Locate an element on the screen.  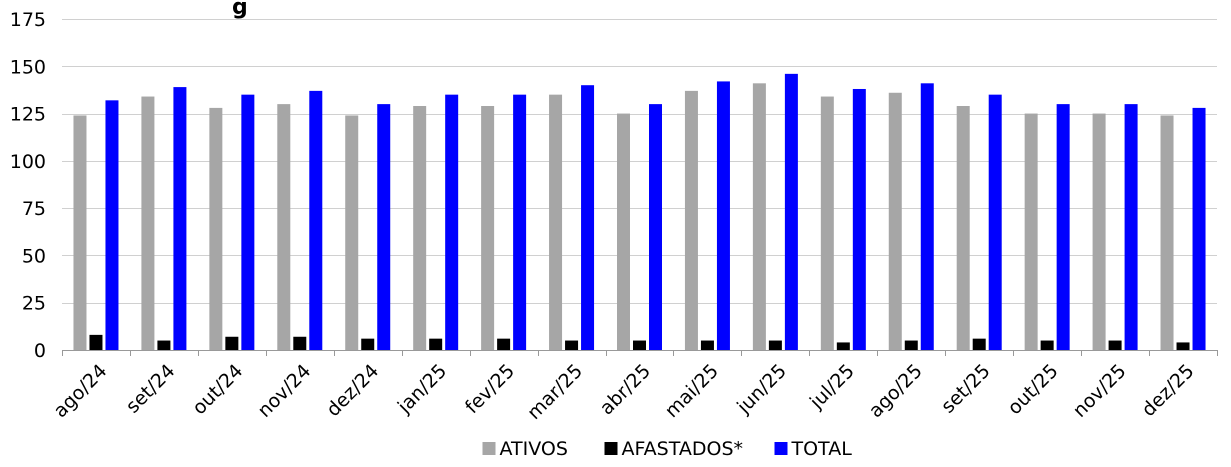
legend-label: TOTAL is located at coordinates (822, 449).